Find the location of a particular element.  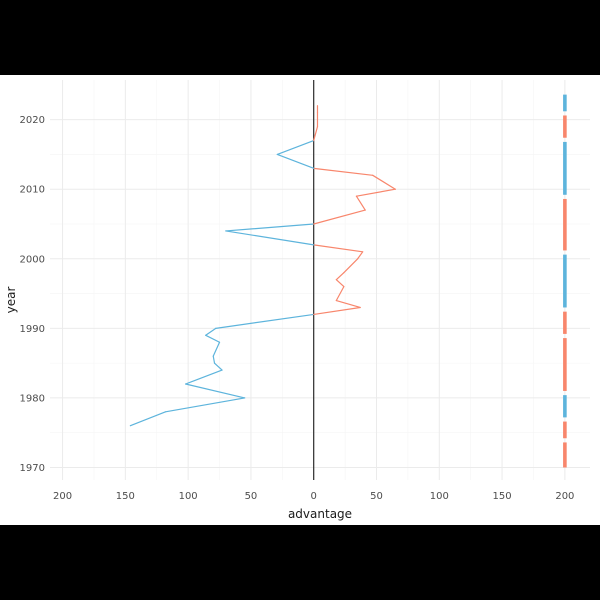

y-axis-title: year is located at coordinates (11, 300).